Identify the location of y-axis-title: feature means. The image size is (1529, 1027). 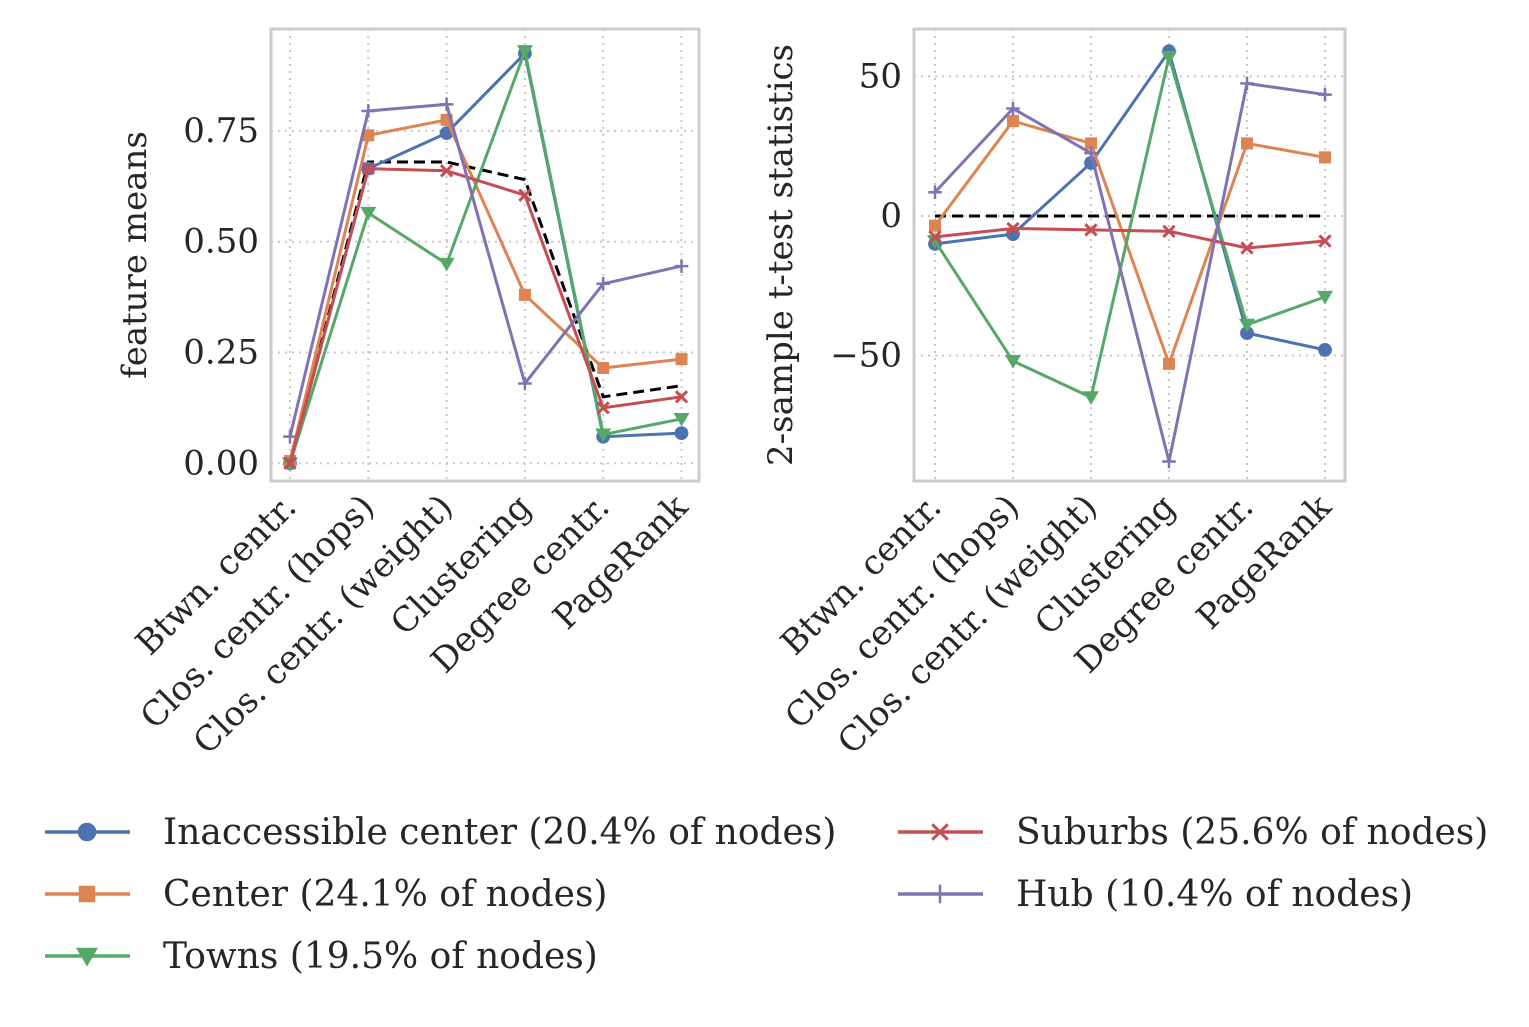
(135, 255).